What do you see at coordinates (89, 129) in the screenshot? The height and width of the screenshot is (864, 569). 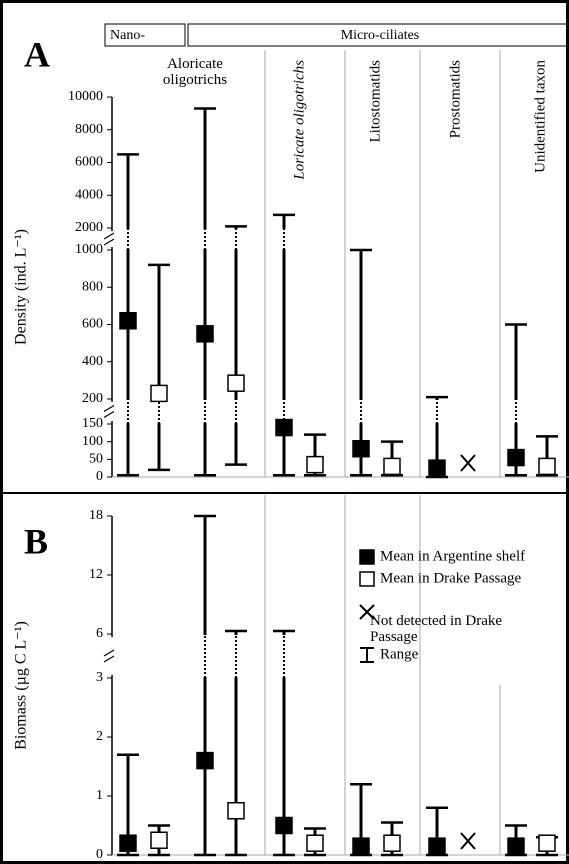 I see `y-tick-label: 8000` at bounding box center [89, 129].